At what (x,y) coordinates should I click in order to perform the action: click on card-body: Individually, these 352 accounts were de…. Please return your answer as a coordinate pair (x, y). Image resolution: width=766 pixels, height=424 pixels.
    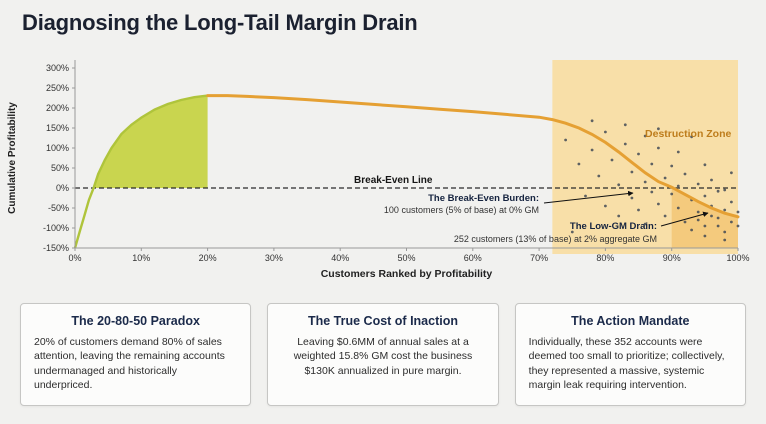
    Looking at the image, I should click on (626, 364).